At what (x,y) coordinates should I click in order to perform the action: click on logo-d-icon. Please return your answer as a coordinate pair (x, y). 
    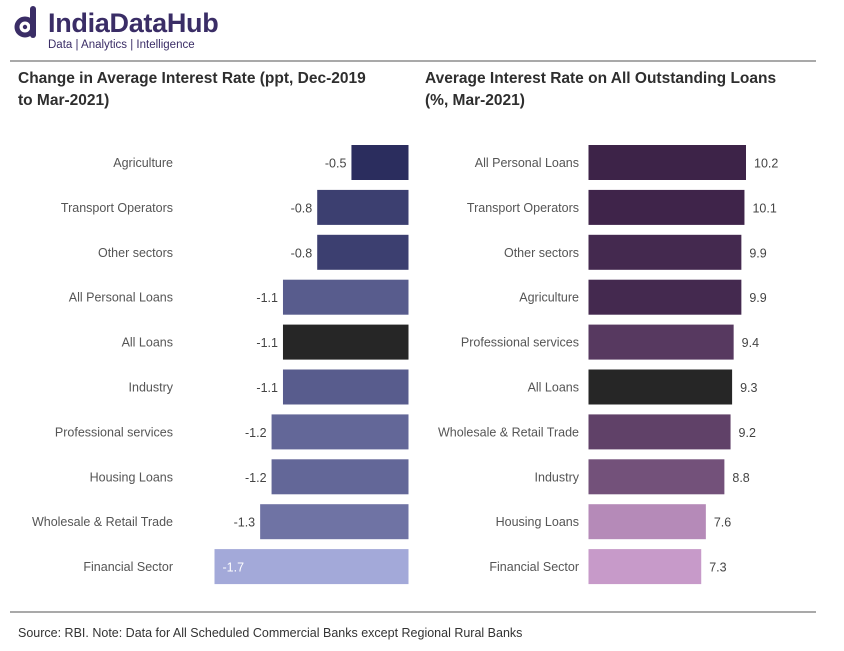
    Looking at the image, I should click on (25, 22).